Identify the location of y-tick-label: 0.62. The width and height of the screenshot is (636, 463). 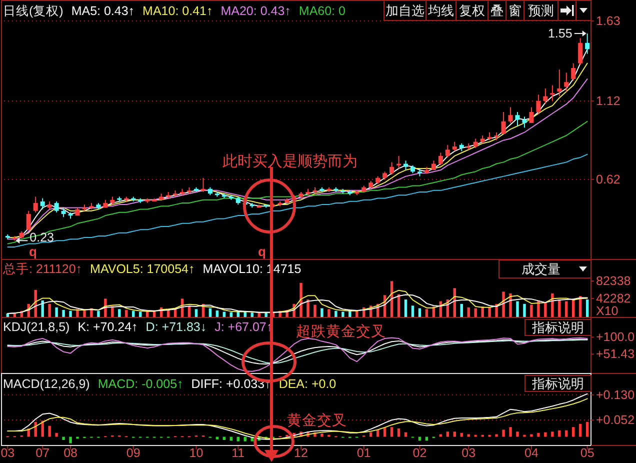
(608, 179).